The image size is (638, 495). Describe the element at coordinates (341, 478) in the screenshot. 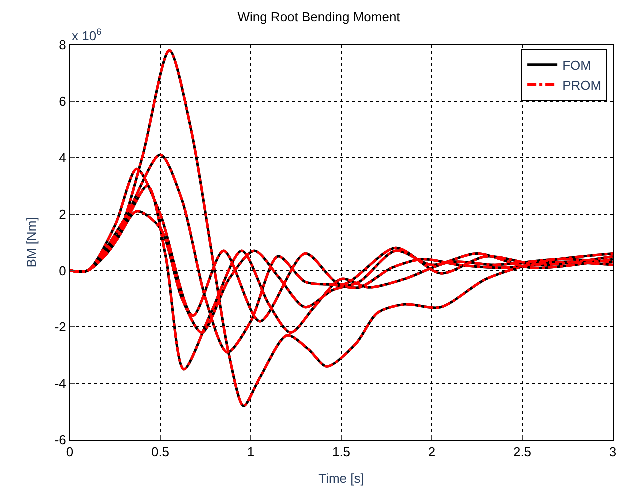

I see `x-axis-title: Time [s]` at that location.